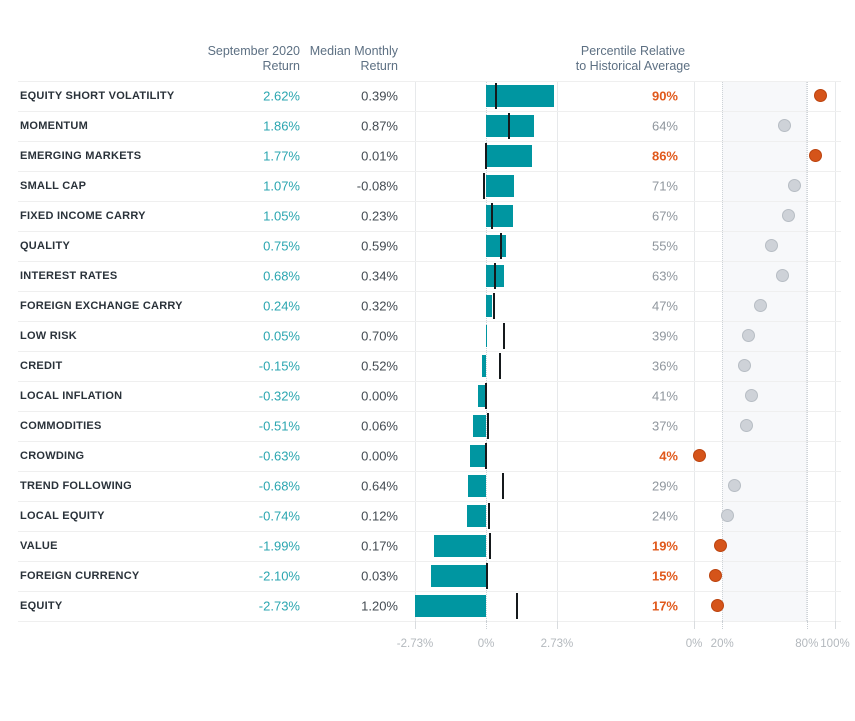 This screenshot has height=721, width=855. Describe the element at coordinates (664, 276) in the screenshot. I see `percentile-value: 63%` at that location.